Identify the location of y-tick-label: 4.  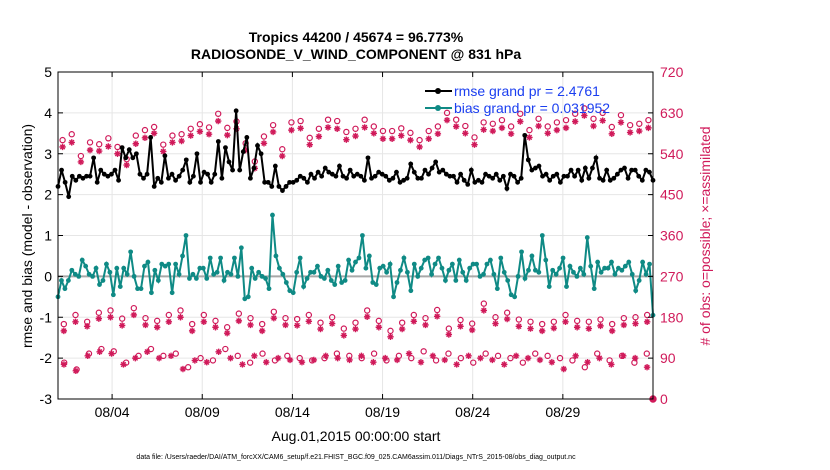
(48, 113).